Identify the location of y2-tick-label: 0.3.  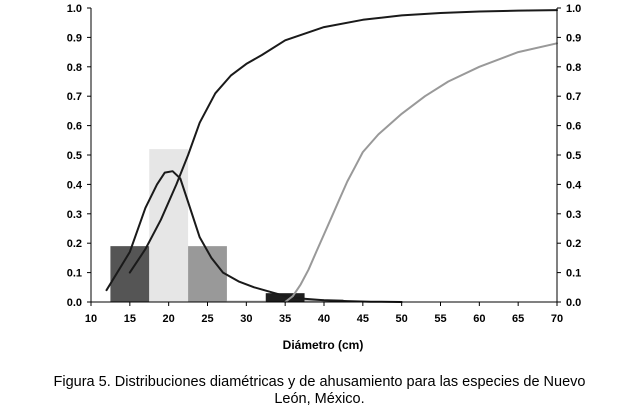
(573, 215).